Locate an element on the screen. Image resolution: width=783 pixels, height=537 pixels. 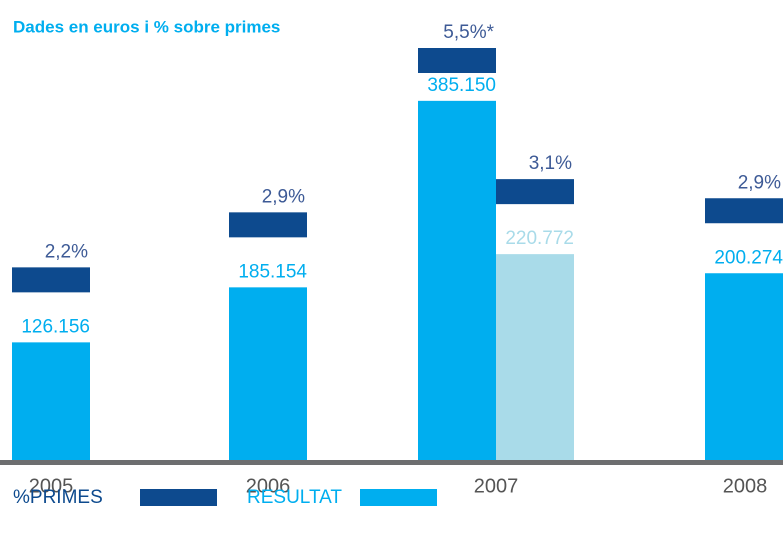
value-label: 200.274 is located at coordinates (748, 257).